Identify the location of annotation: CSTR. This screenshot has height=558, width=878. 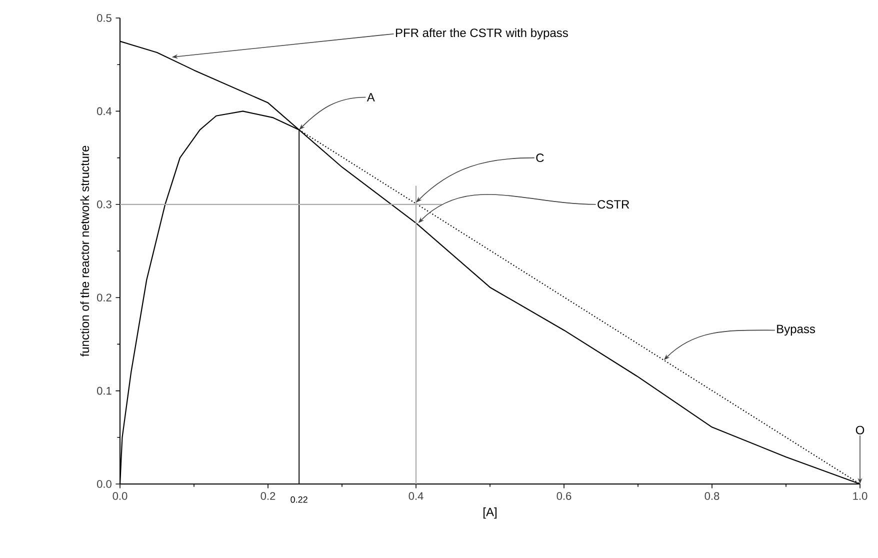
(614, 204).